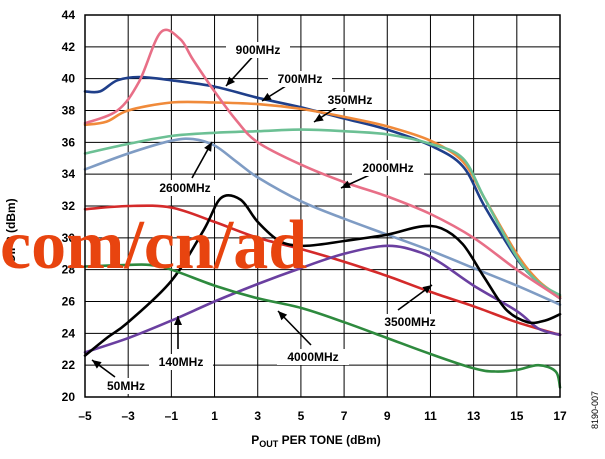  I want to click on y-tick-38: 38, so click(69, 111).